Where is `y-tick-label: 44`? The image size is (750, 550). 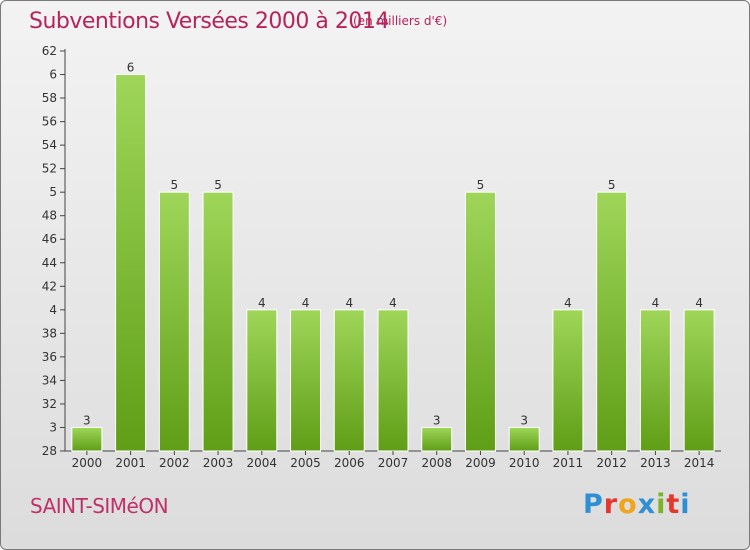 y-tick-label: 44 is located at coordinates (49, 263).